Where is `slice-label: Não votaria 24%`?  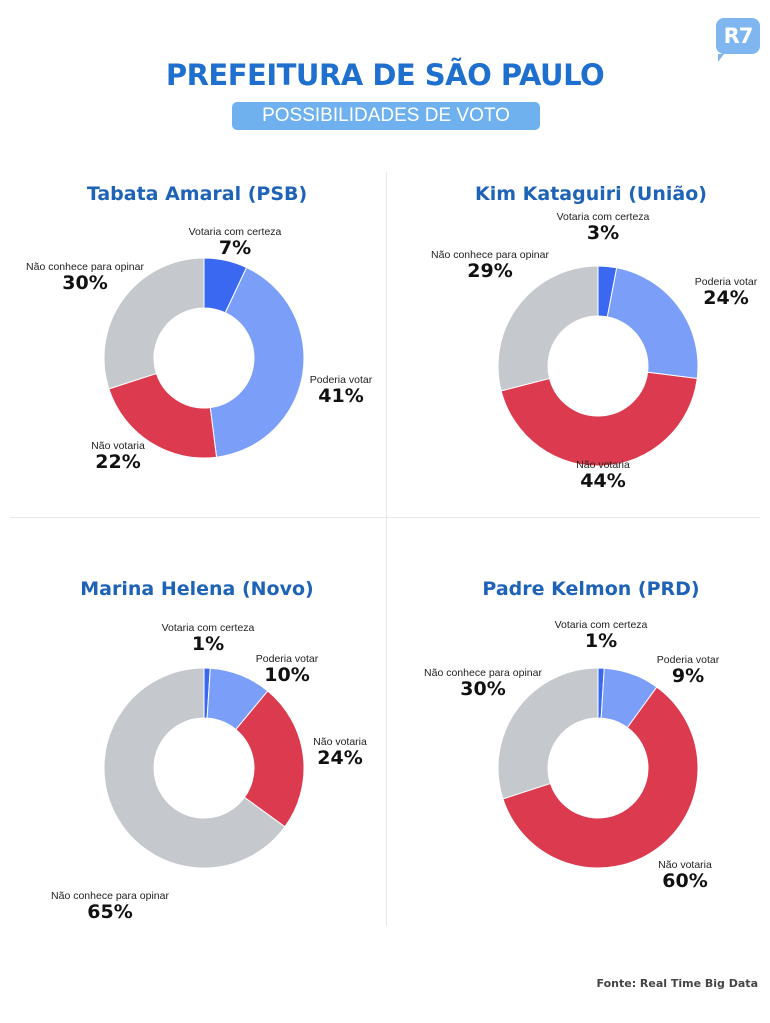
slice-label: Não votaria 24% is located at coordinates (340, 752).